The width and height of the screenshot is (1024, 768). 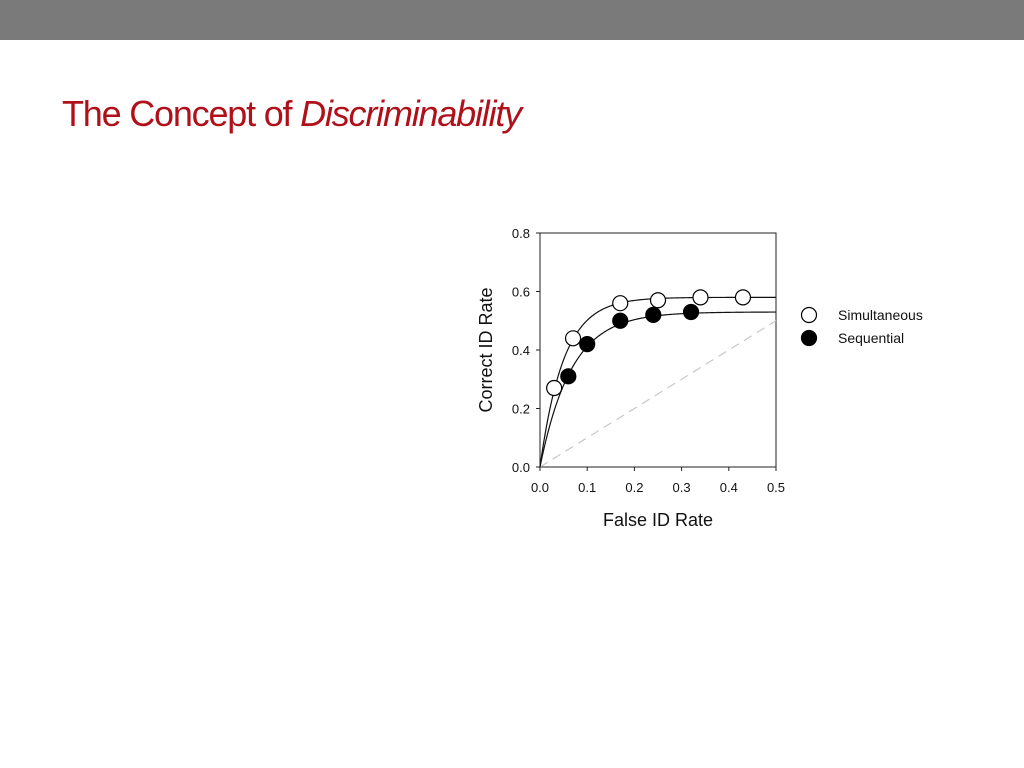 What do you see at coordinates (521, 233) in the screenshot?
I see `y-tick-label: 0.8` at bounding box center [521, 233].